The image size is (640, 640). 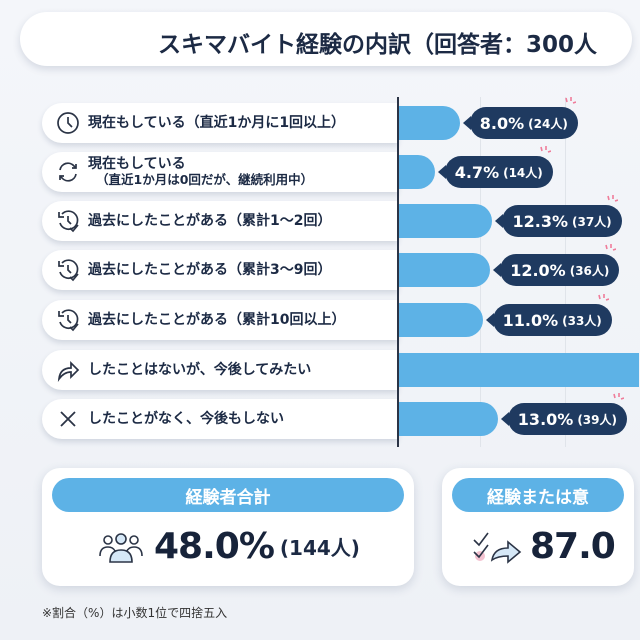 What do you see at coordinates (68, 123) in the screenshot?
I see `clock-icon` at bounding box center [68, 123].